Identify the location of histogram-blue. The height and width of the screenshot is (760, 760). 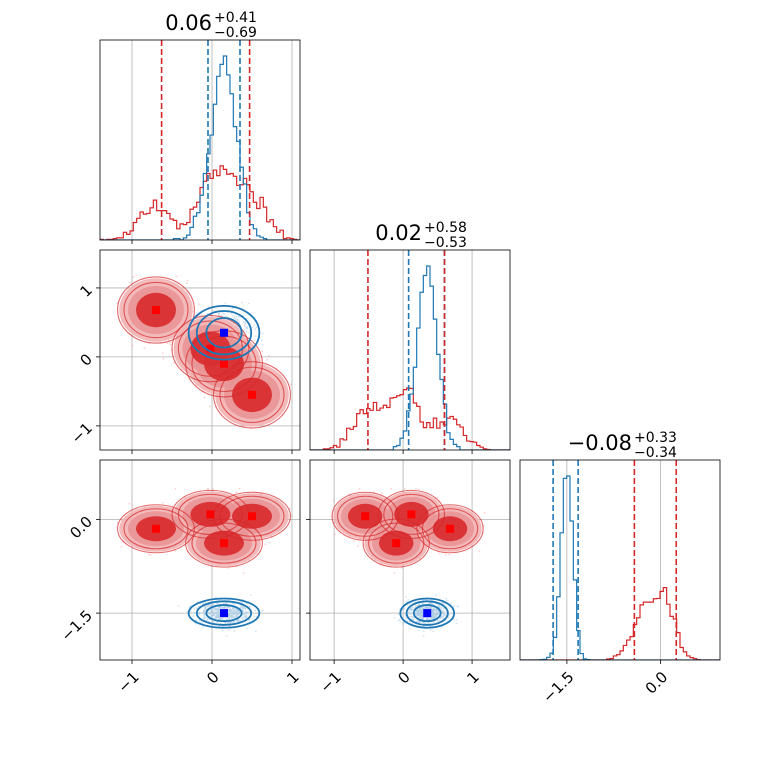
(200, 147).